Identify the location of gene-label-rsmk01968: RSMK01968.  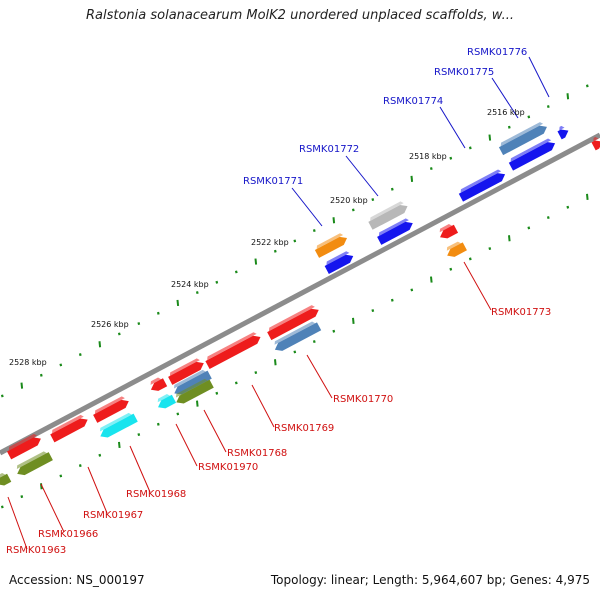
(156, 494).